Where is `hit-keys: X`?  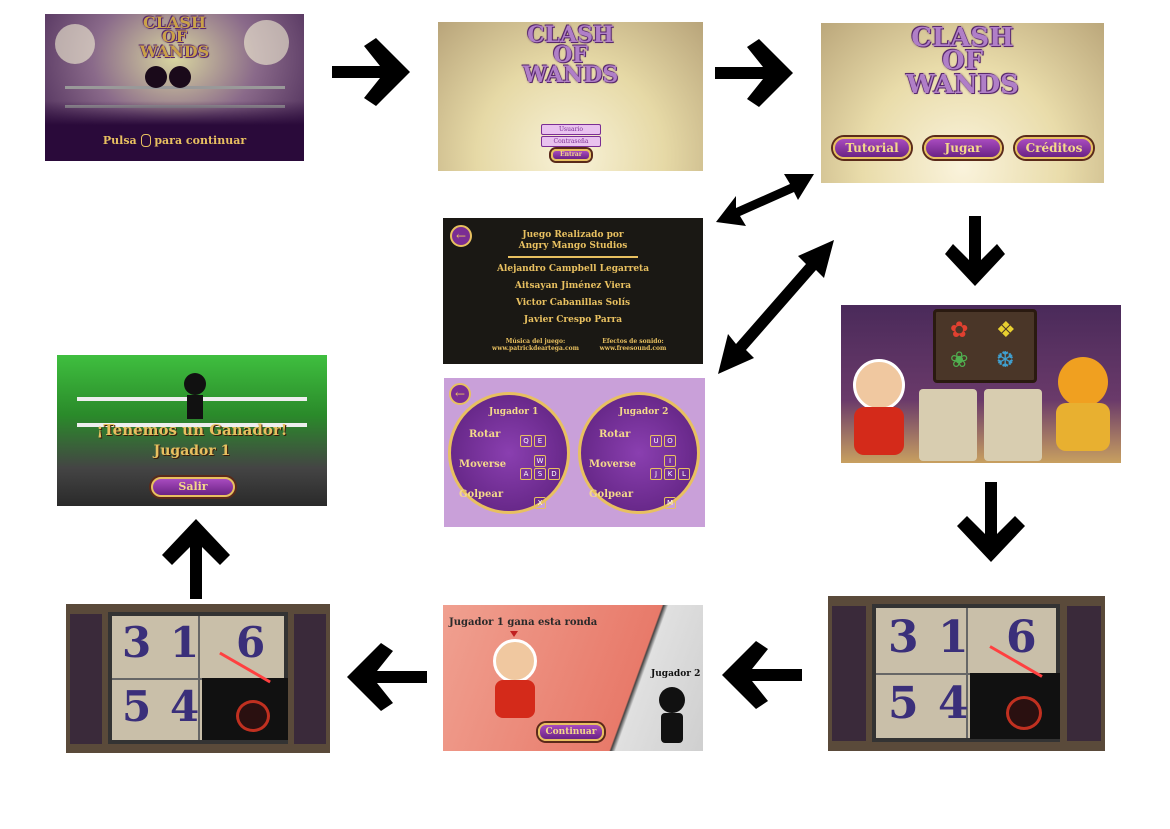
hit-keys: X is located at coordinates (540, 499).